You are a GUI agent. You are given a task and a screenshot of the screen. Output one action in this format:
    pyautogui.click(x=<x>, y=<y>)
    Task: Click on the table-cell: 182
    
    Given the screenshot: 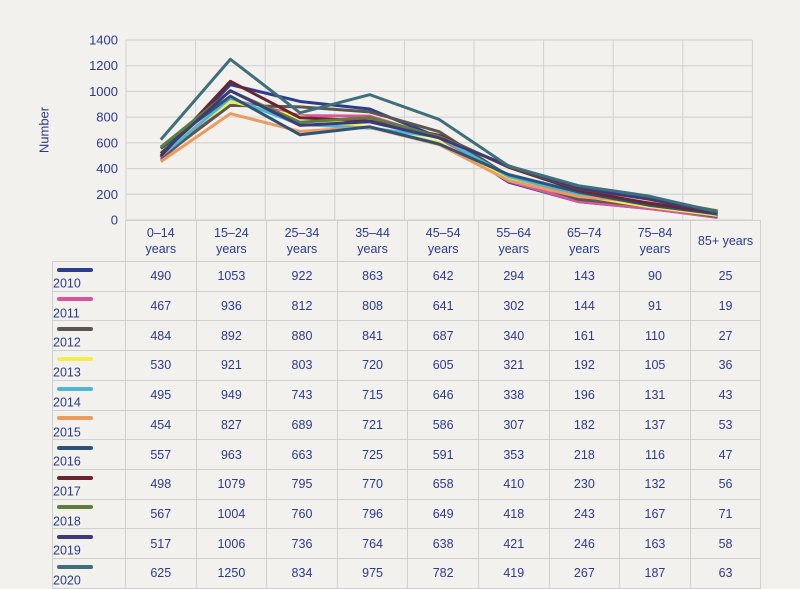 What is the action you would take?
    pyautogui.click(x=584, y=425)
    